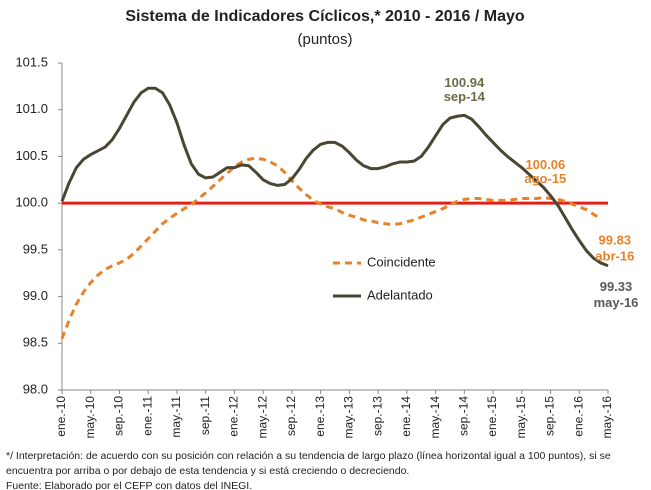 Image resolution: width=651 pixels, height=490 pixels. What do you see at coordinates (205, 415) in the screenshot?
I see `x-tick-label: sep.-11` at bounding box center [205, 415].